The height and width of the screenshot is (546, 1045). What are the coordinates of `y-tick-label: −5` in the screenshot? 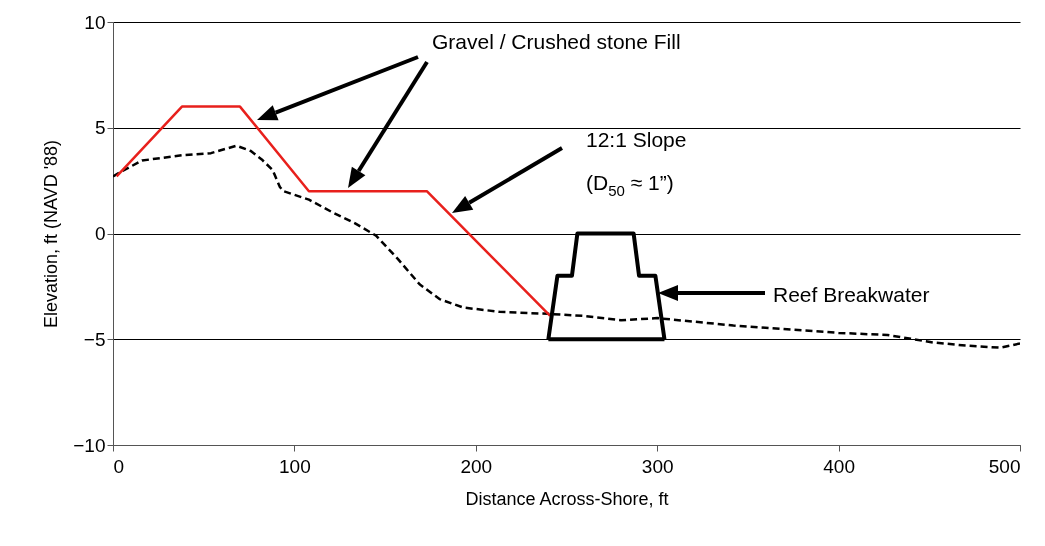 It's located at (94, 339).